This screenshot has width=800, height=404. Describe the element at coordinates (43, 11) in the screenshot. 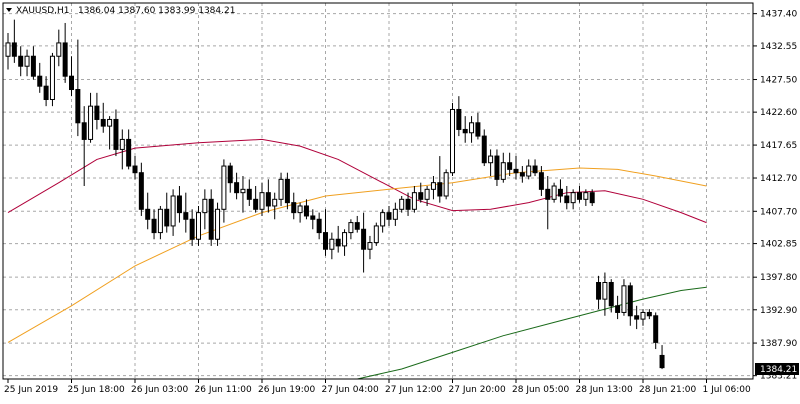

I see `symbol-label: XAUUSD,H1` at that location.